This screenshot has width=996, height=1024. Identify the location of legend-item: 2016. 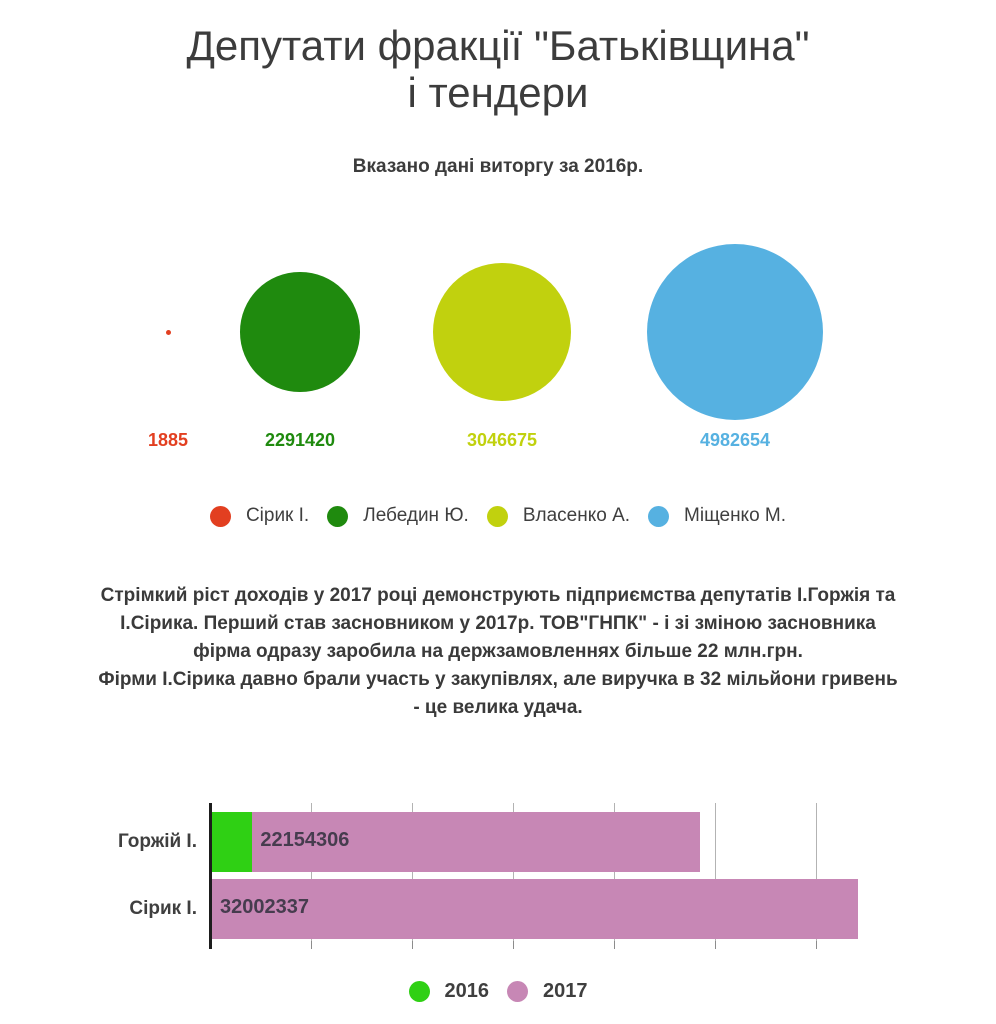
(449, 991).